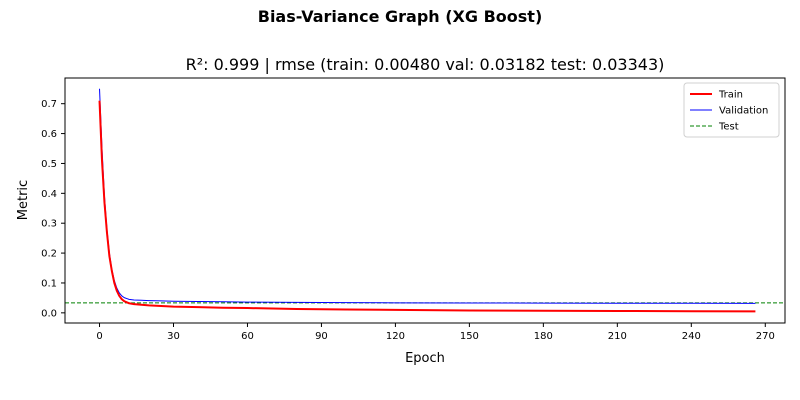 The height and width of the screenshot is (400, 800). What do you see at coordinates (247, 336) in the screenshot?
I see `x-tick-label: 60` at bounding box center [247, 336].